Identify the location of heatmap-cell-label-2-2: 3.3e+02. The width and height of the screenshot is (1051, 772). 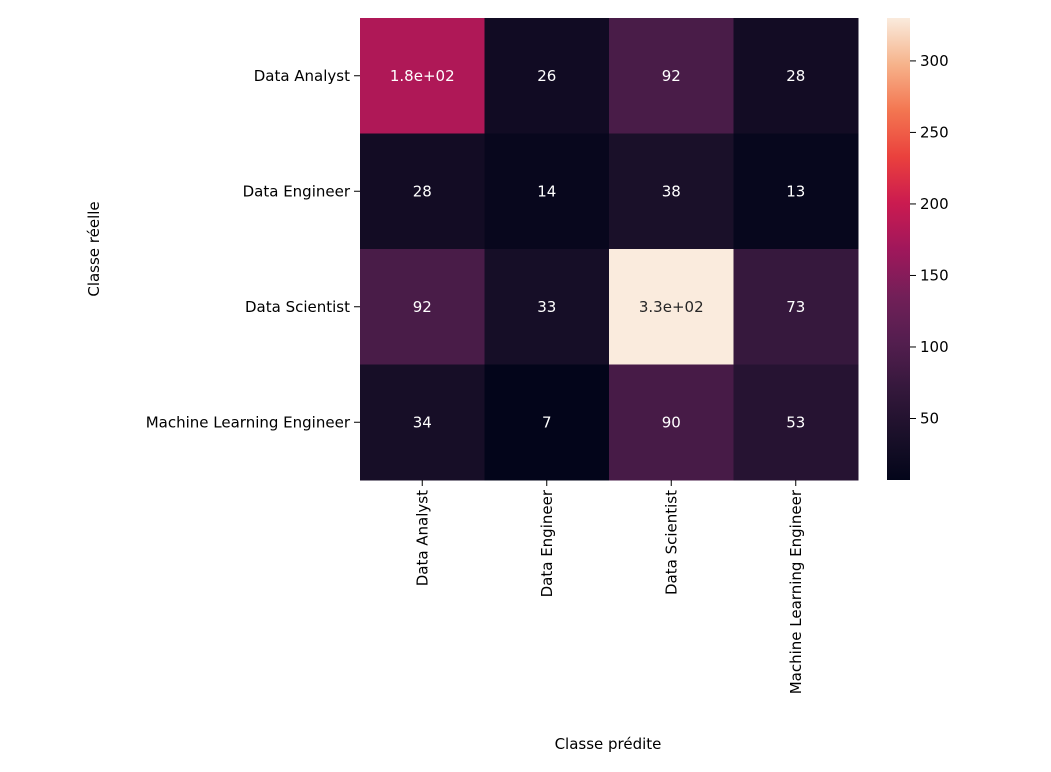
(671, 307).